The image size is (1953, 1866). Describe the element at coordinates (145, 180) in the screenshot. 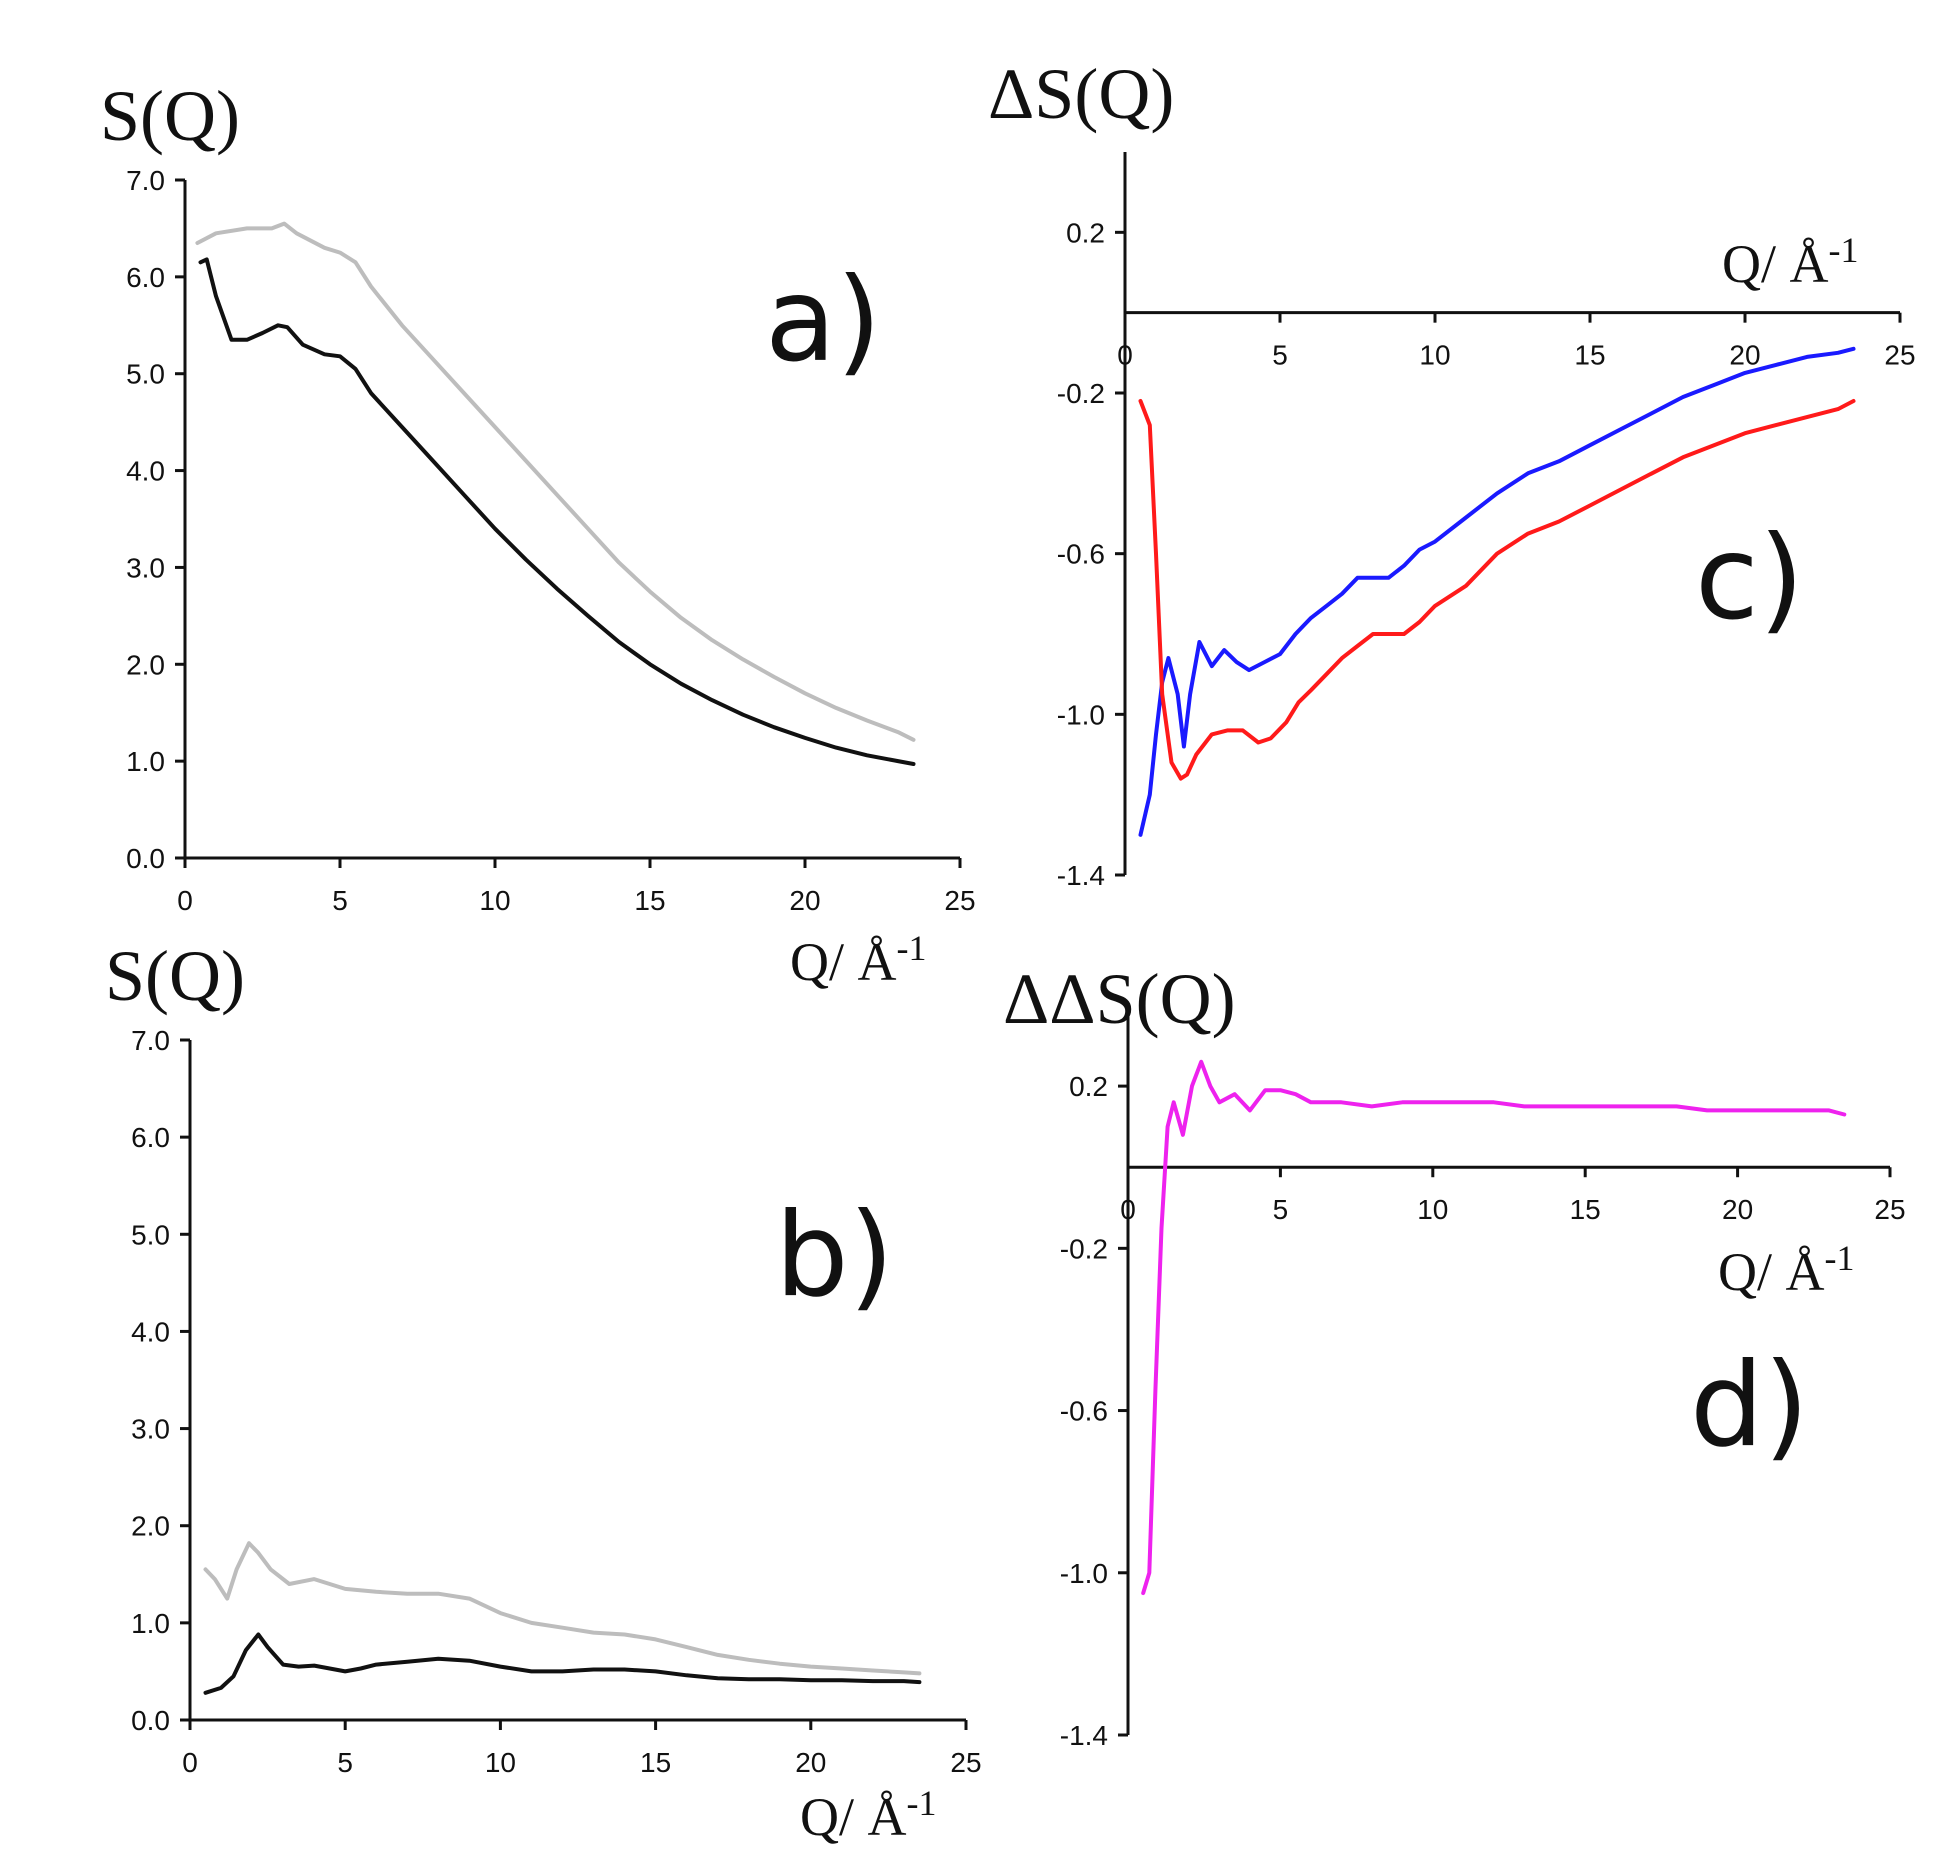

I see `panel-a-ytick-label: 7.0` at that location.